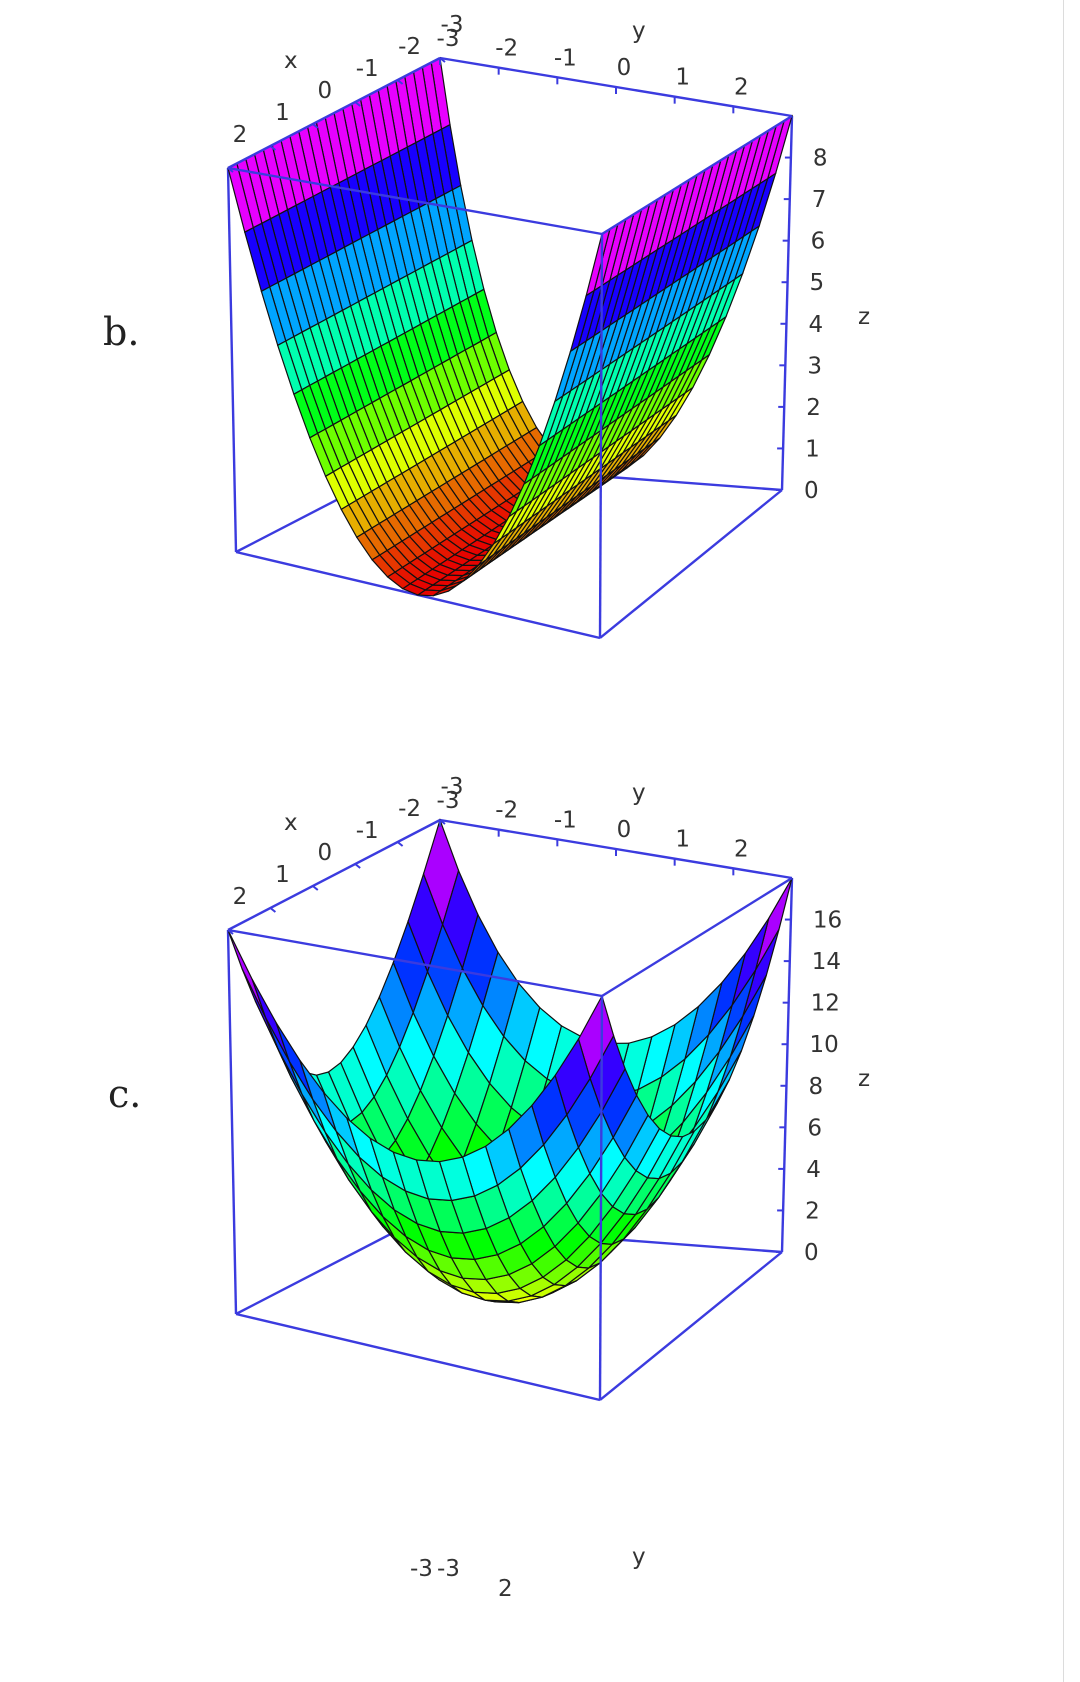  I want to click on z-tick-label: 1, so click(812, 449).